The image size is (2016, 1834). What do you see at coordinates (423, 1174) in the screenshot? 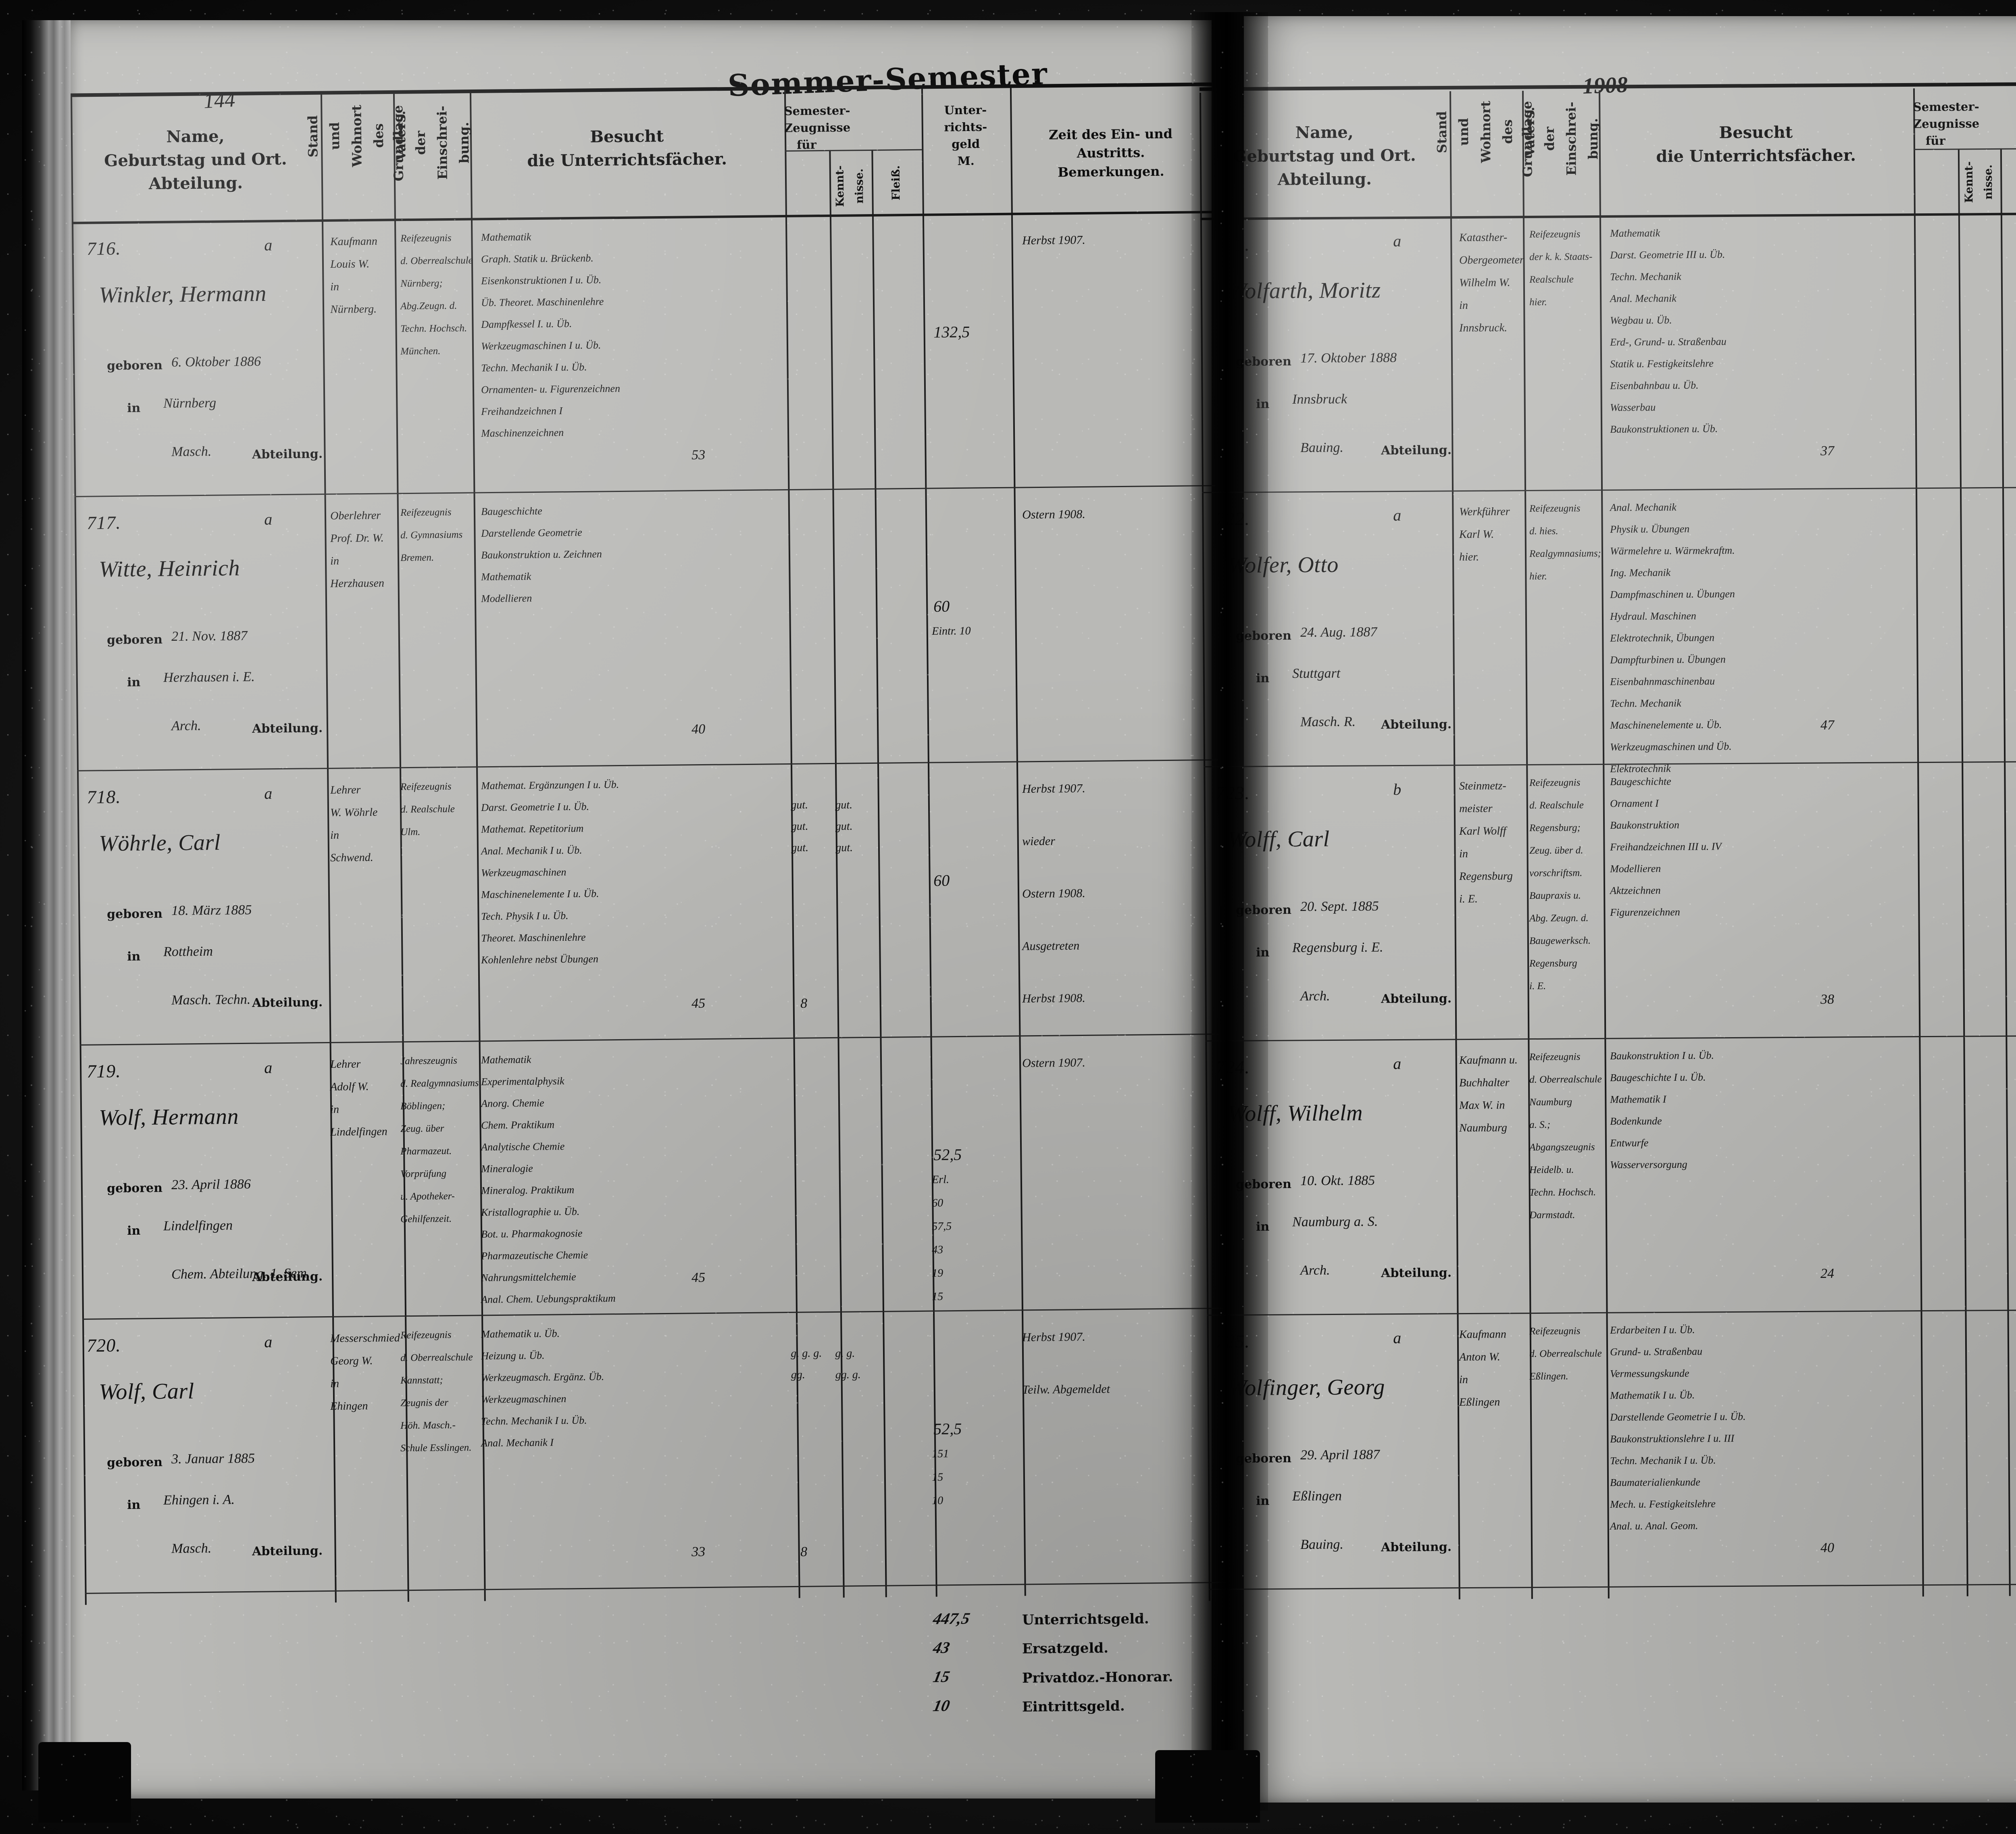
I see `enrollment-basis-line: Vorprüfung` at bounding box center [423, 1174].